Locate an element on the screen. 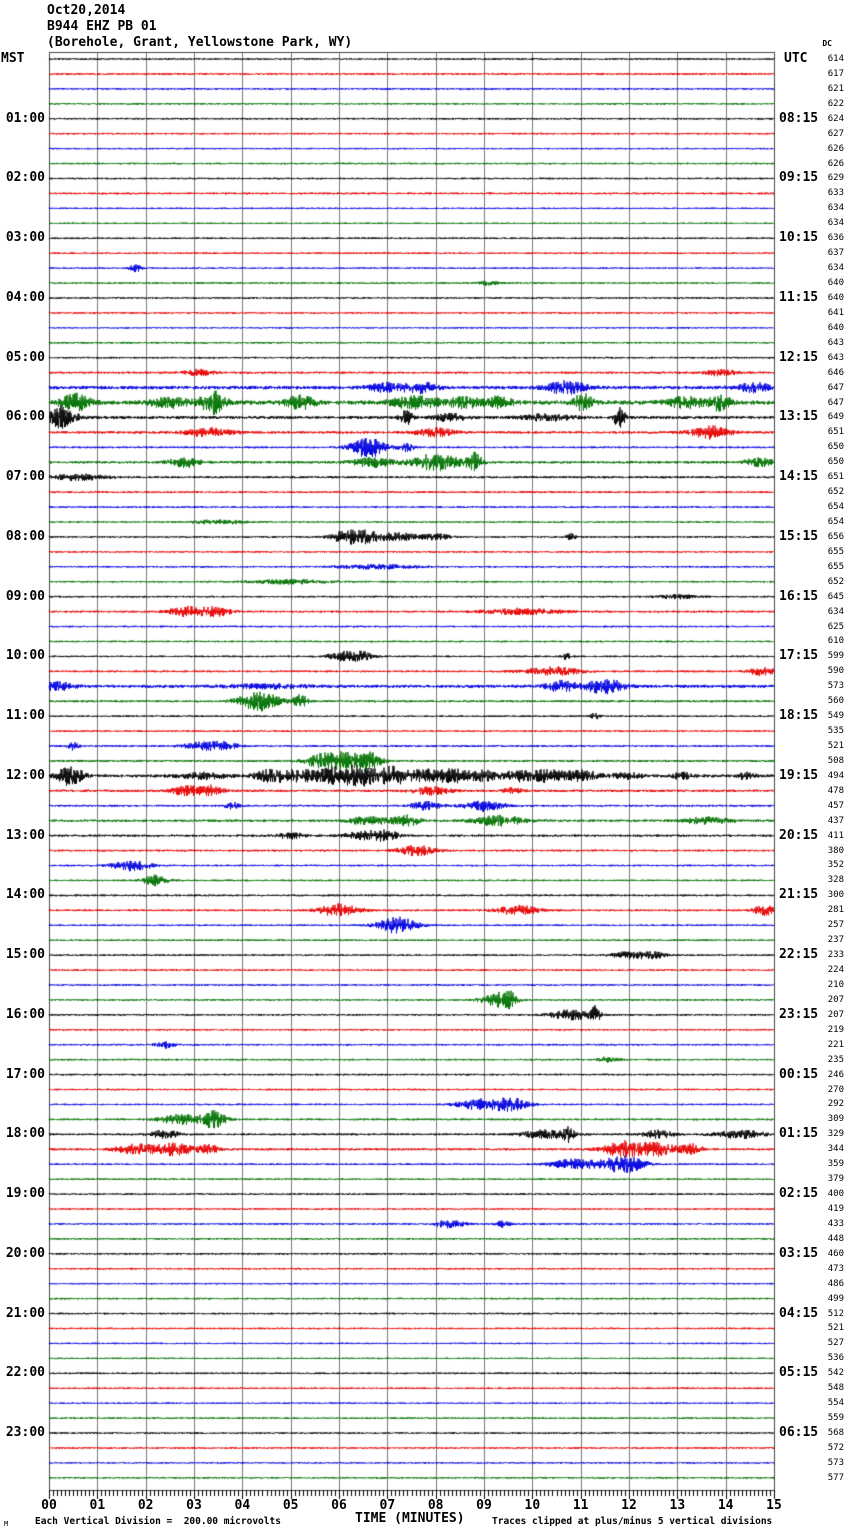 This screenshot has width=850, height=1534. utc-time-label: 21:15 is located at coordinates (799, 895).